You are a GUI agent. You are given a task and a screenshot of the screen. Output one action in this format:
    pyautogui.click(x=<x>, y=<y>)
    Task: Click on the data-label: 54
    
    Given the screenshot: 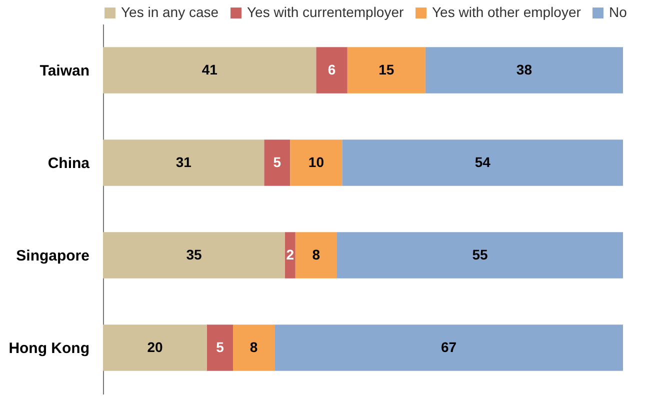 What is the action you would take?
    pyautogui.click(x=482, y=162)
    